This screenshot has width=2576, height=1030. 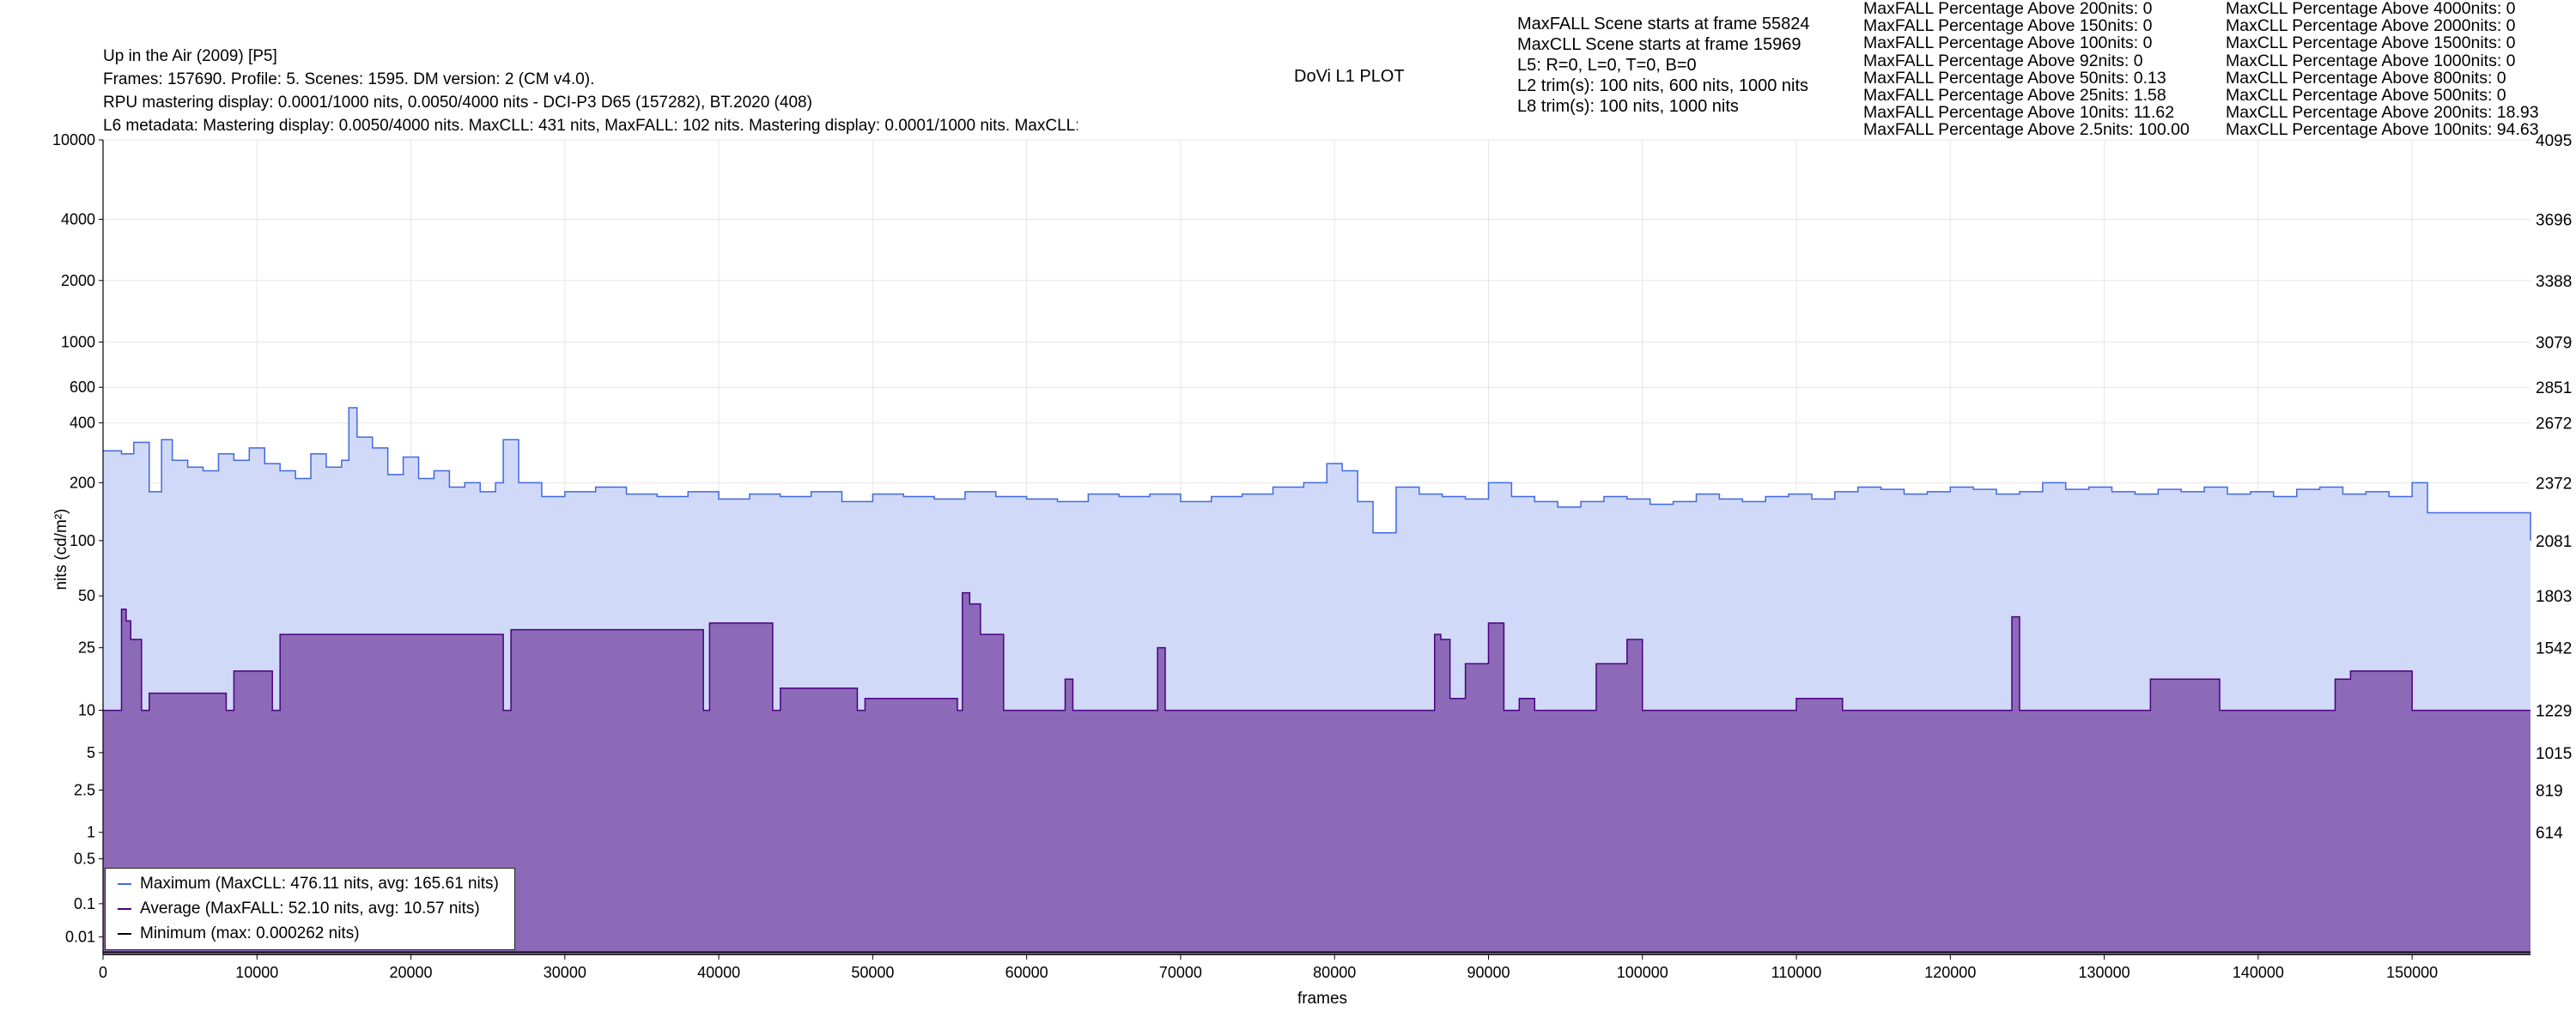 I want to click on y-tick-label: 1, so click(x=91, y=832).